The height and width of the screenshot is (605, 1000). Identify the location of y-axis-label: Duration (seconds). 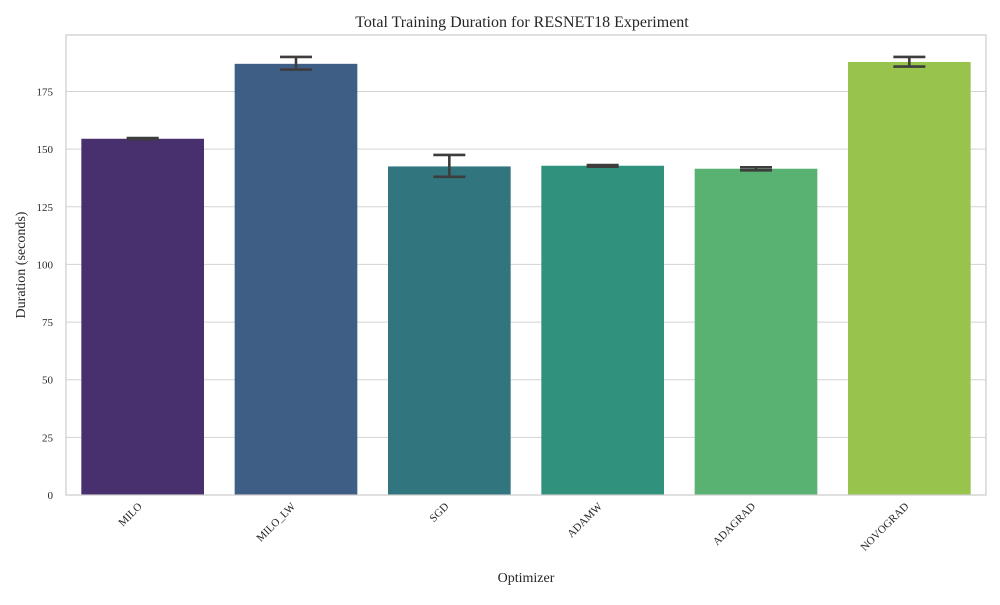
(21, 264).